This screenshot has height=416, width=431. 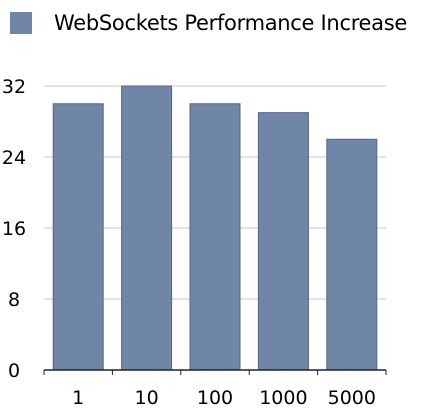 I want to click on y-tick-label: 16, so click(x=14, y=229).